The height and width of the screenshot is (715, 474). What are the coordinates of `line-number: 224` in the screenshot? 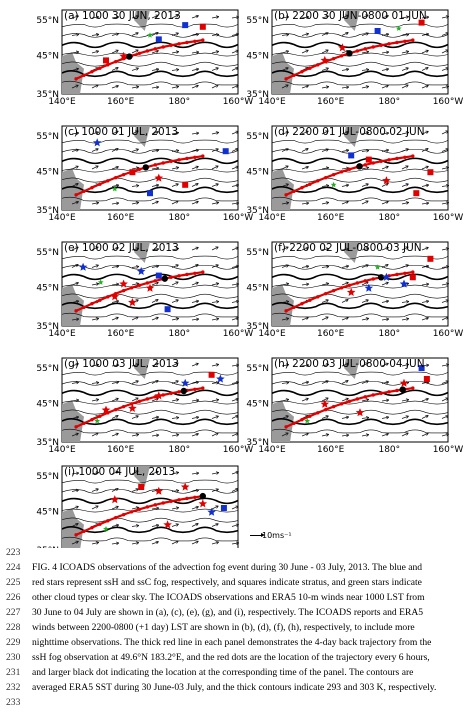 It's located at (13, 567).